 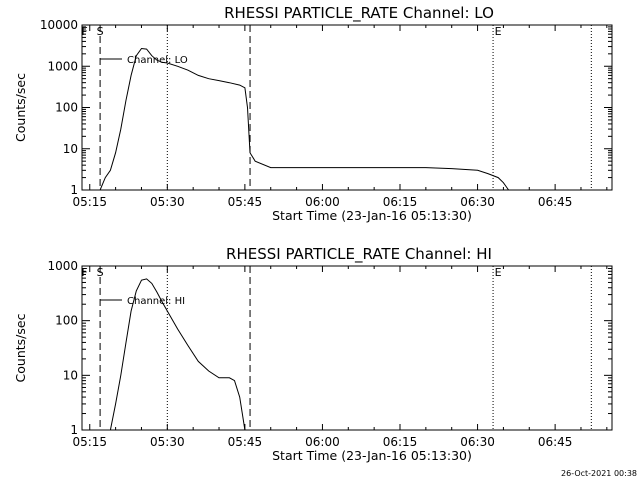 I want to click on chart-title: RHESSI PARTICLE_RATE Channel: LO, so click(x=359, y=13).